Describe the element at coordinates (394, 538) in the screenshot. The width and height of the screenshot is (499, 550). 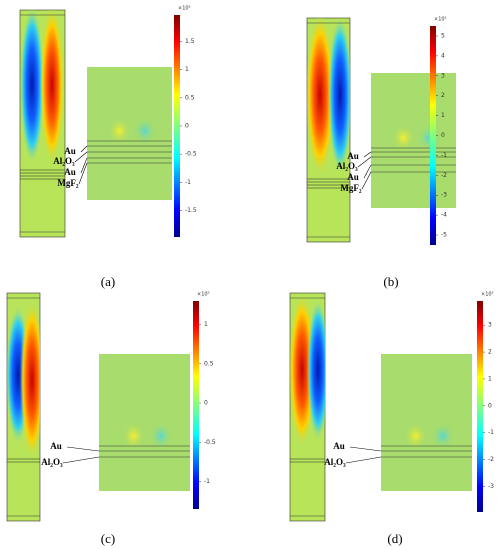
I see `panel-label: (d)` at that location.